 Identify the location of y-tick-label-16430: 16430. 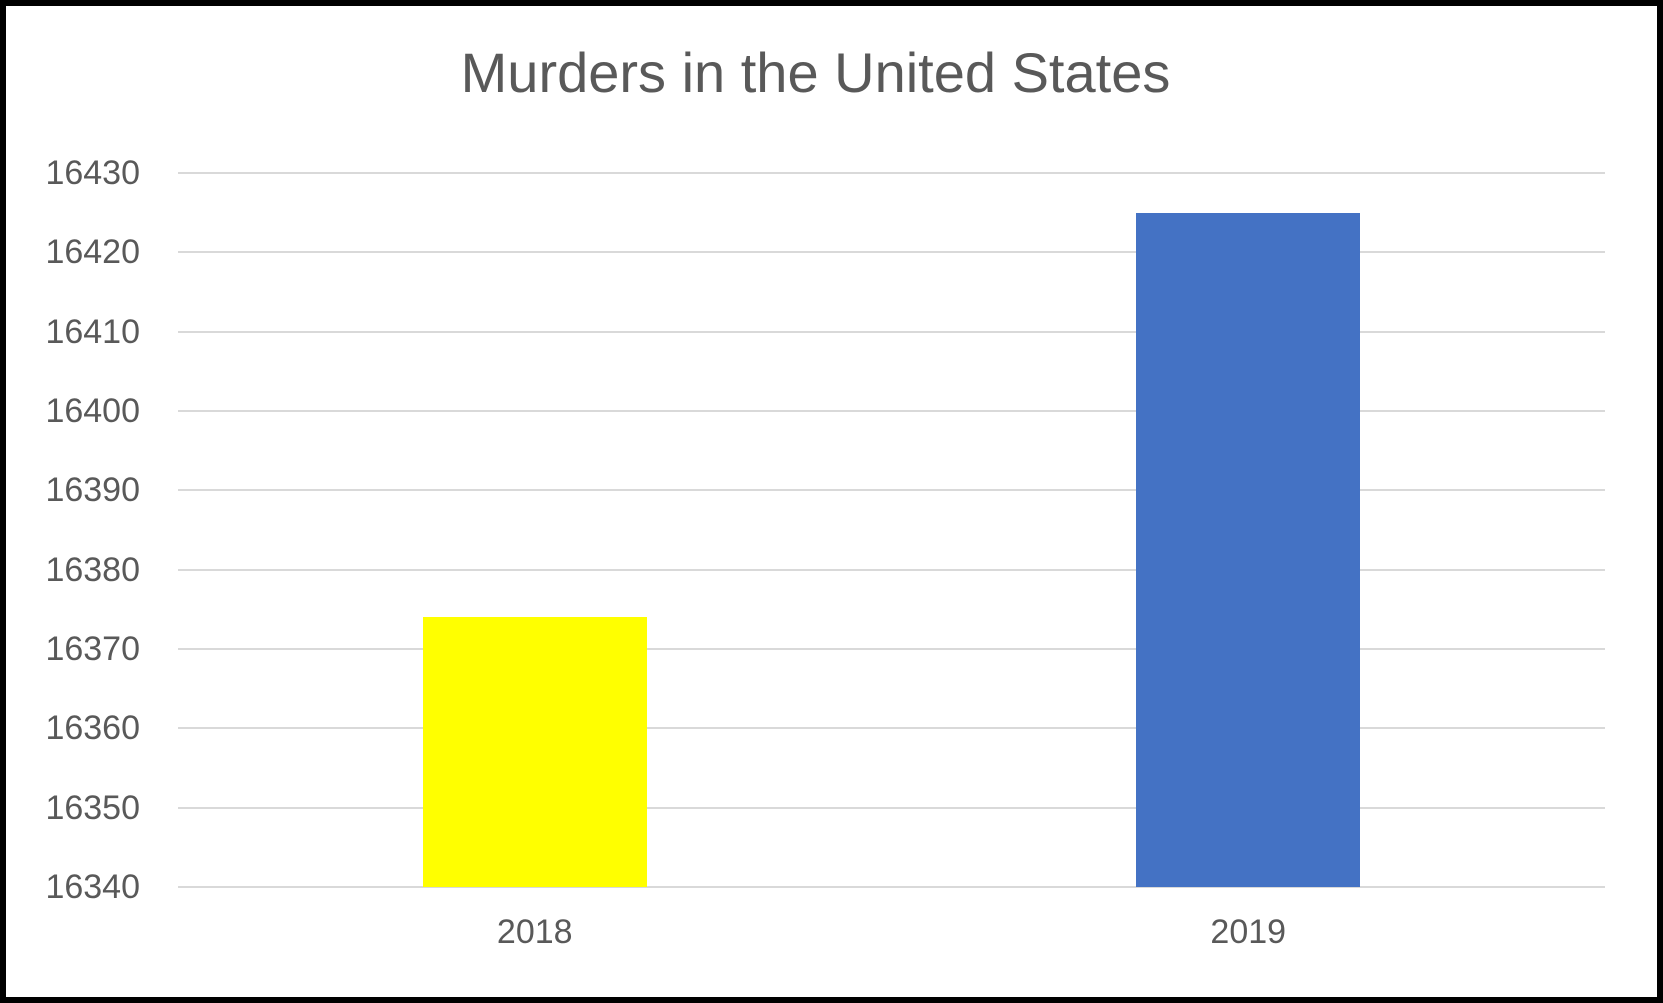
(92, 173).